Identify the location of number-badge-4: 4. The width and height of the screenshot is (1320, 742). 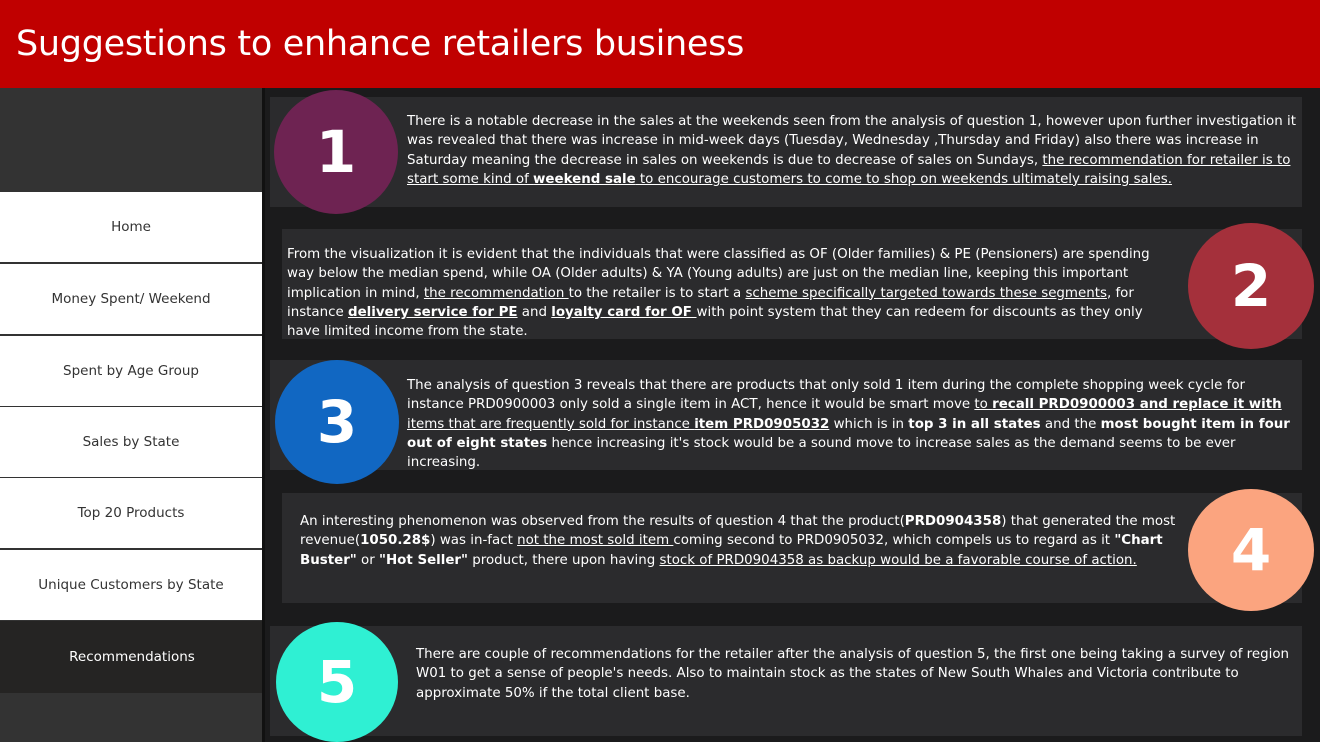
(1251, 550).